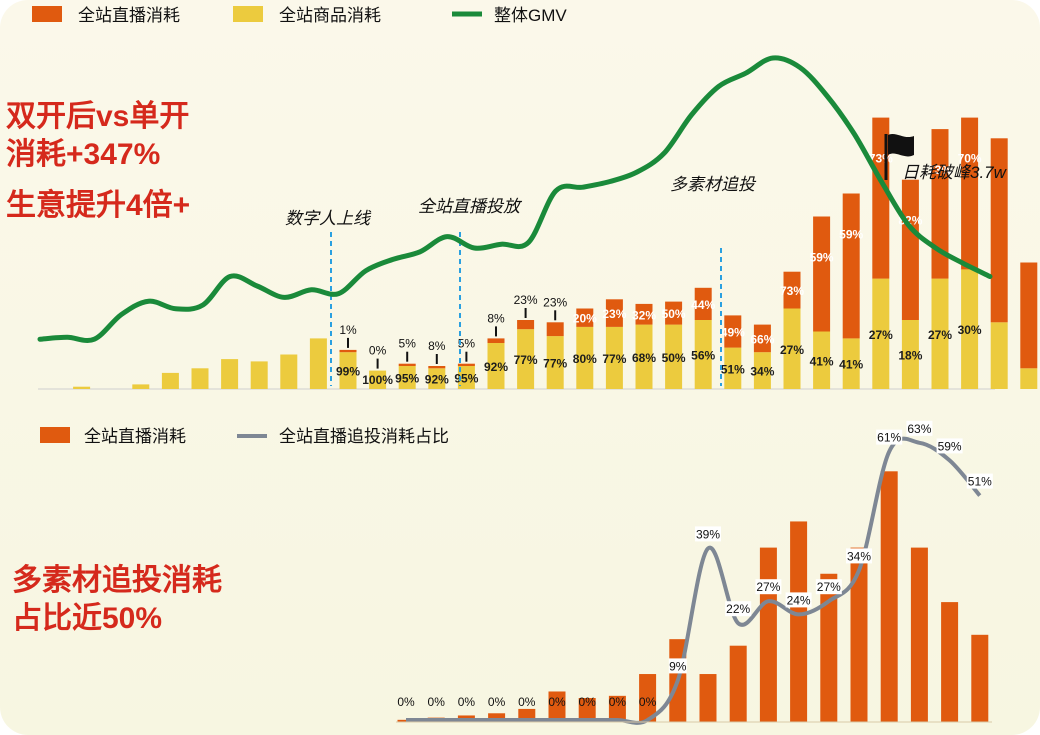  I want to click on annotation-multi-material: 多素材追投, so click(713, 184).